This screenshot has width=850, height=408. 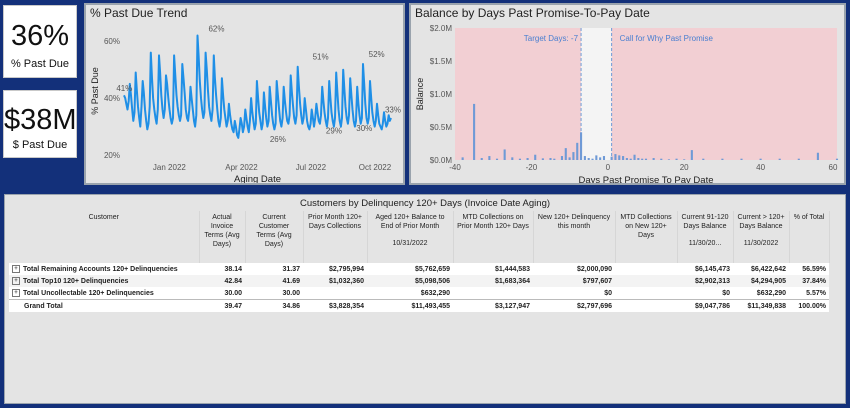 I want to click on column-header: Prior Month 120+ Days Collections, so click(x=335, y=237).